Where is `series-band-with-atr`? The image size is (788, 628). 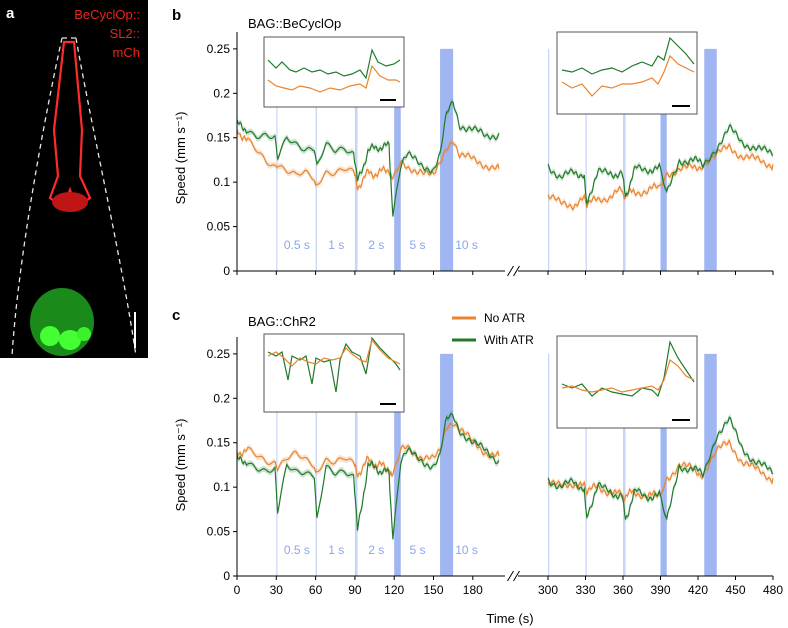 series-band-with-atr is located at coordinates (660, 468).